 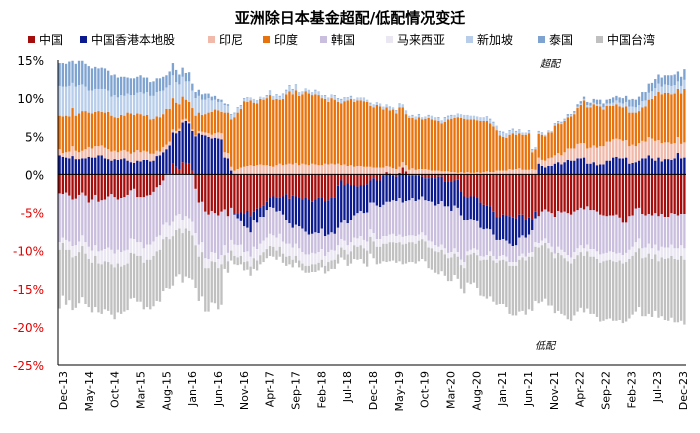 I want to click on legend-swatch, so click(x=266, y=39).